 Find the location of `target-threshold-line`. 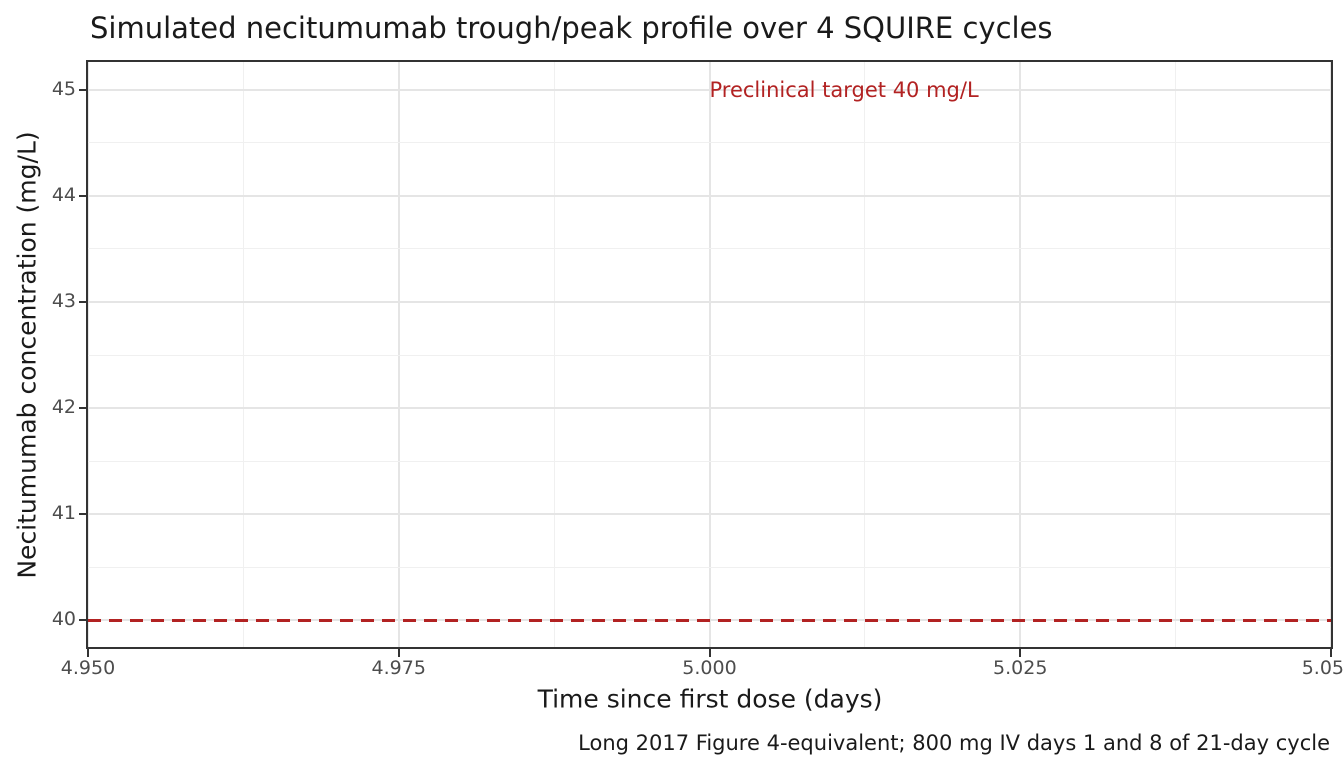

target-threshold-line is located at coordinates (709, 620).